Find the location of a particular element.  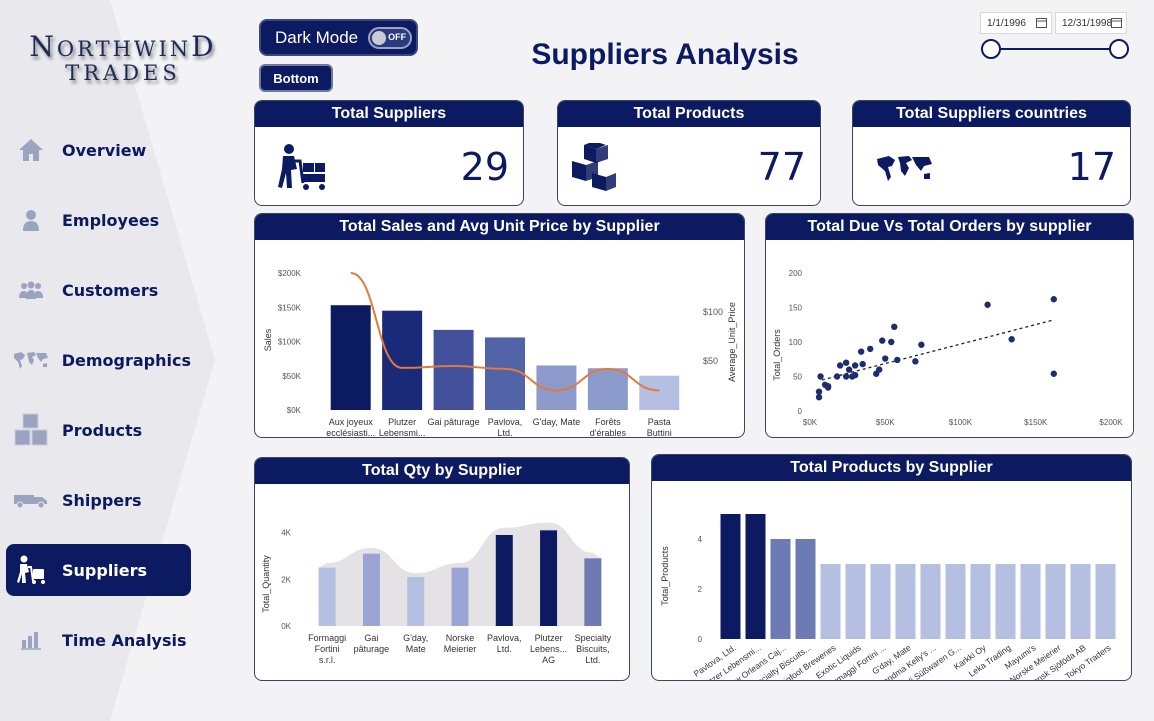

nav-customers: Customers is located at coordinates (98, 290).